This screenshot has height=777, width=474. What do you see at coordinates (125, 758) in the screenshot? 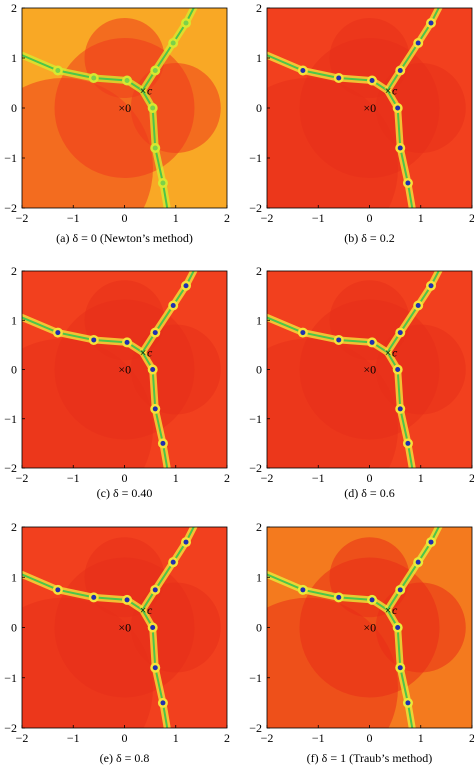
I see `caption: (e) δ = 0.8` at bounding box center [125, 758].